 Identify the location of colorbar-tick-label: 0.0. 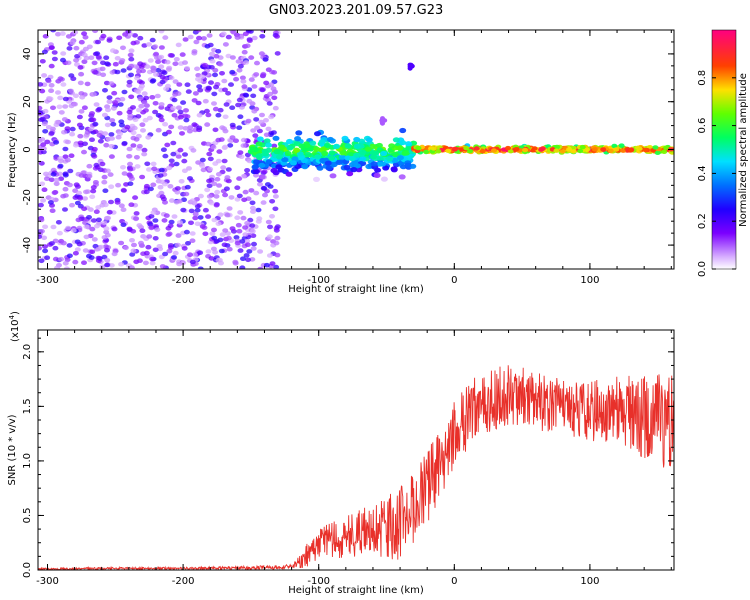
(702, 269).